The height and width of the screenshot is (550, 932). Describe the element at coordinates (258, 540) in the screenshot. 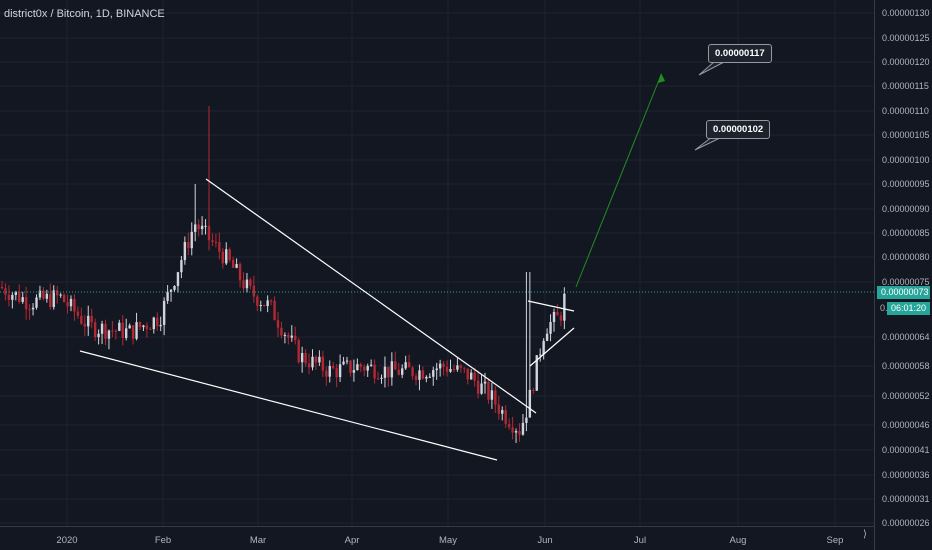

I see `time-tick-label: Mar` at that location.